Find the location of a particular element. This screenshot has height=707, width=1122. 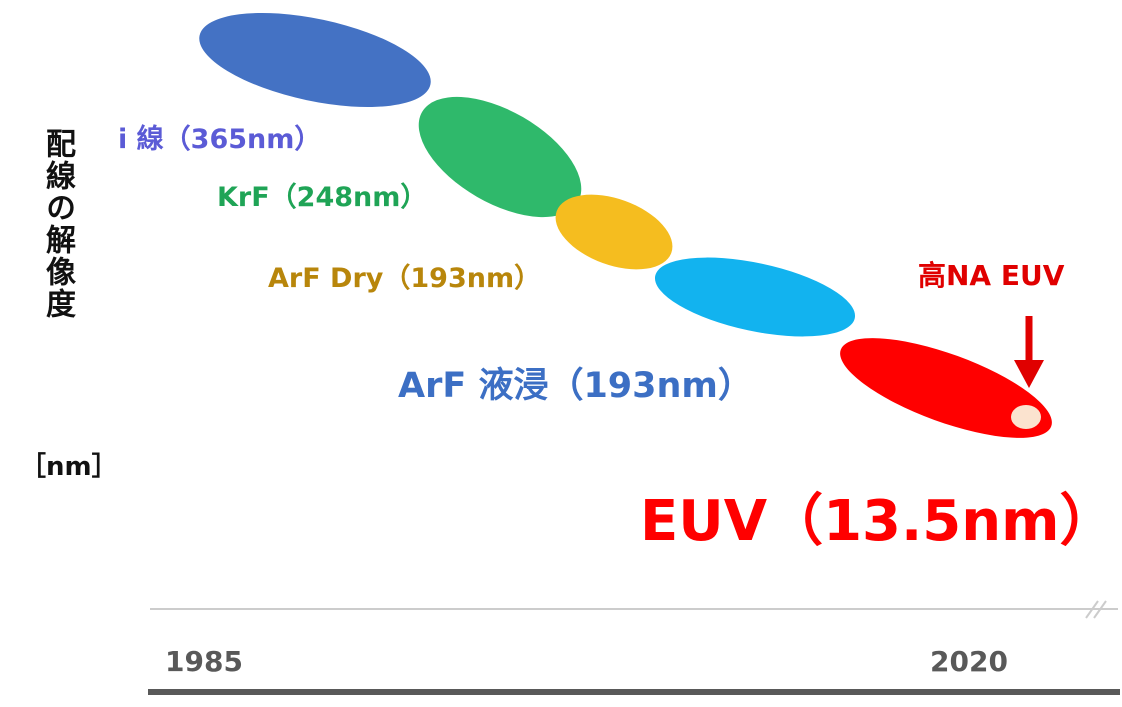

ellipse-i-line is located at coordinates (315, 60).